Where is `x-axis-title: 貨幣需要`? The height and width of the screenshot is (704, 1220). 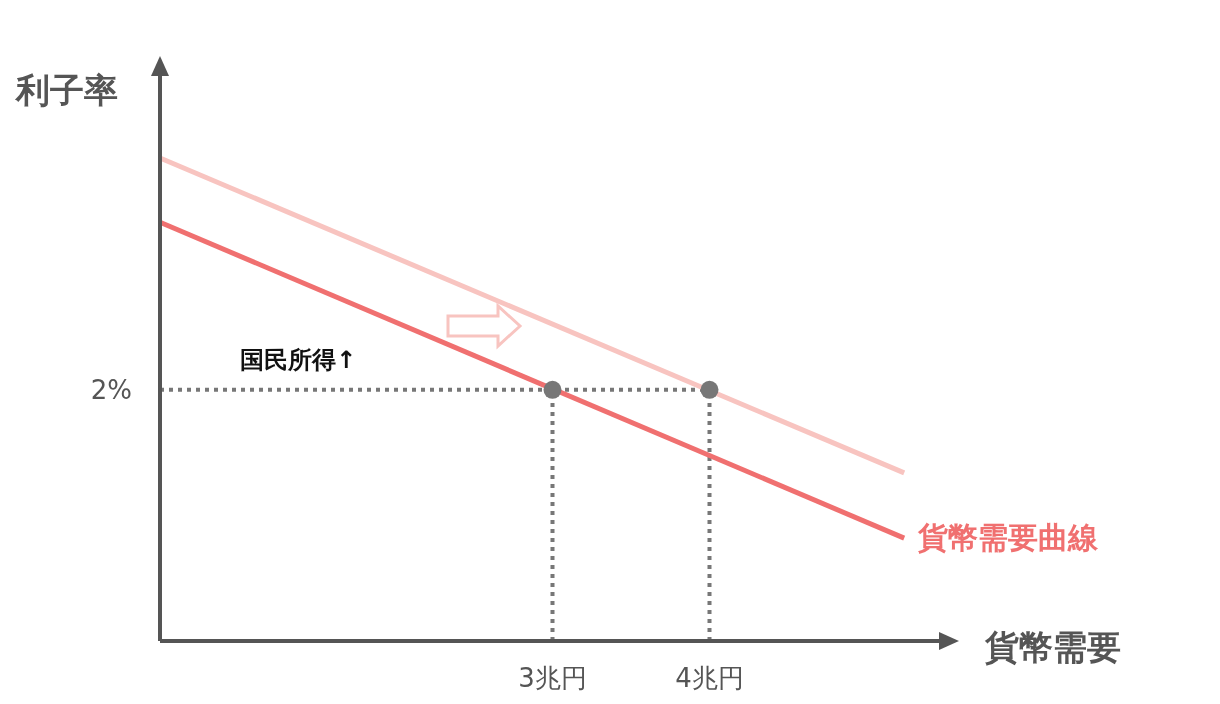 x-axis-title: 貨幣需要 is located at coordinates (1052, 647).